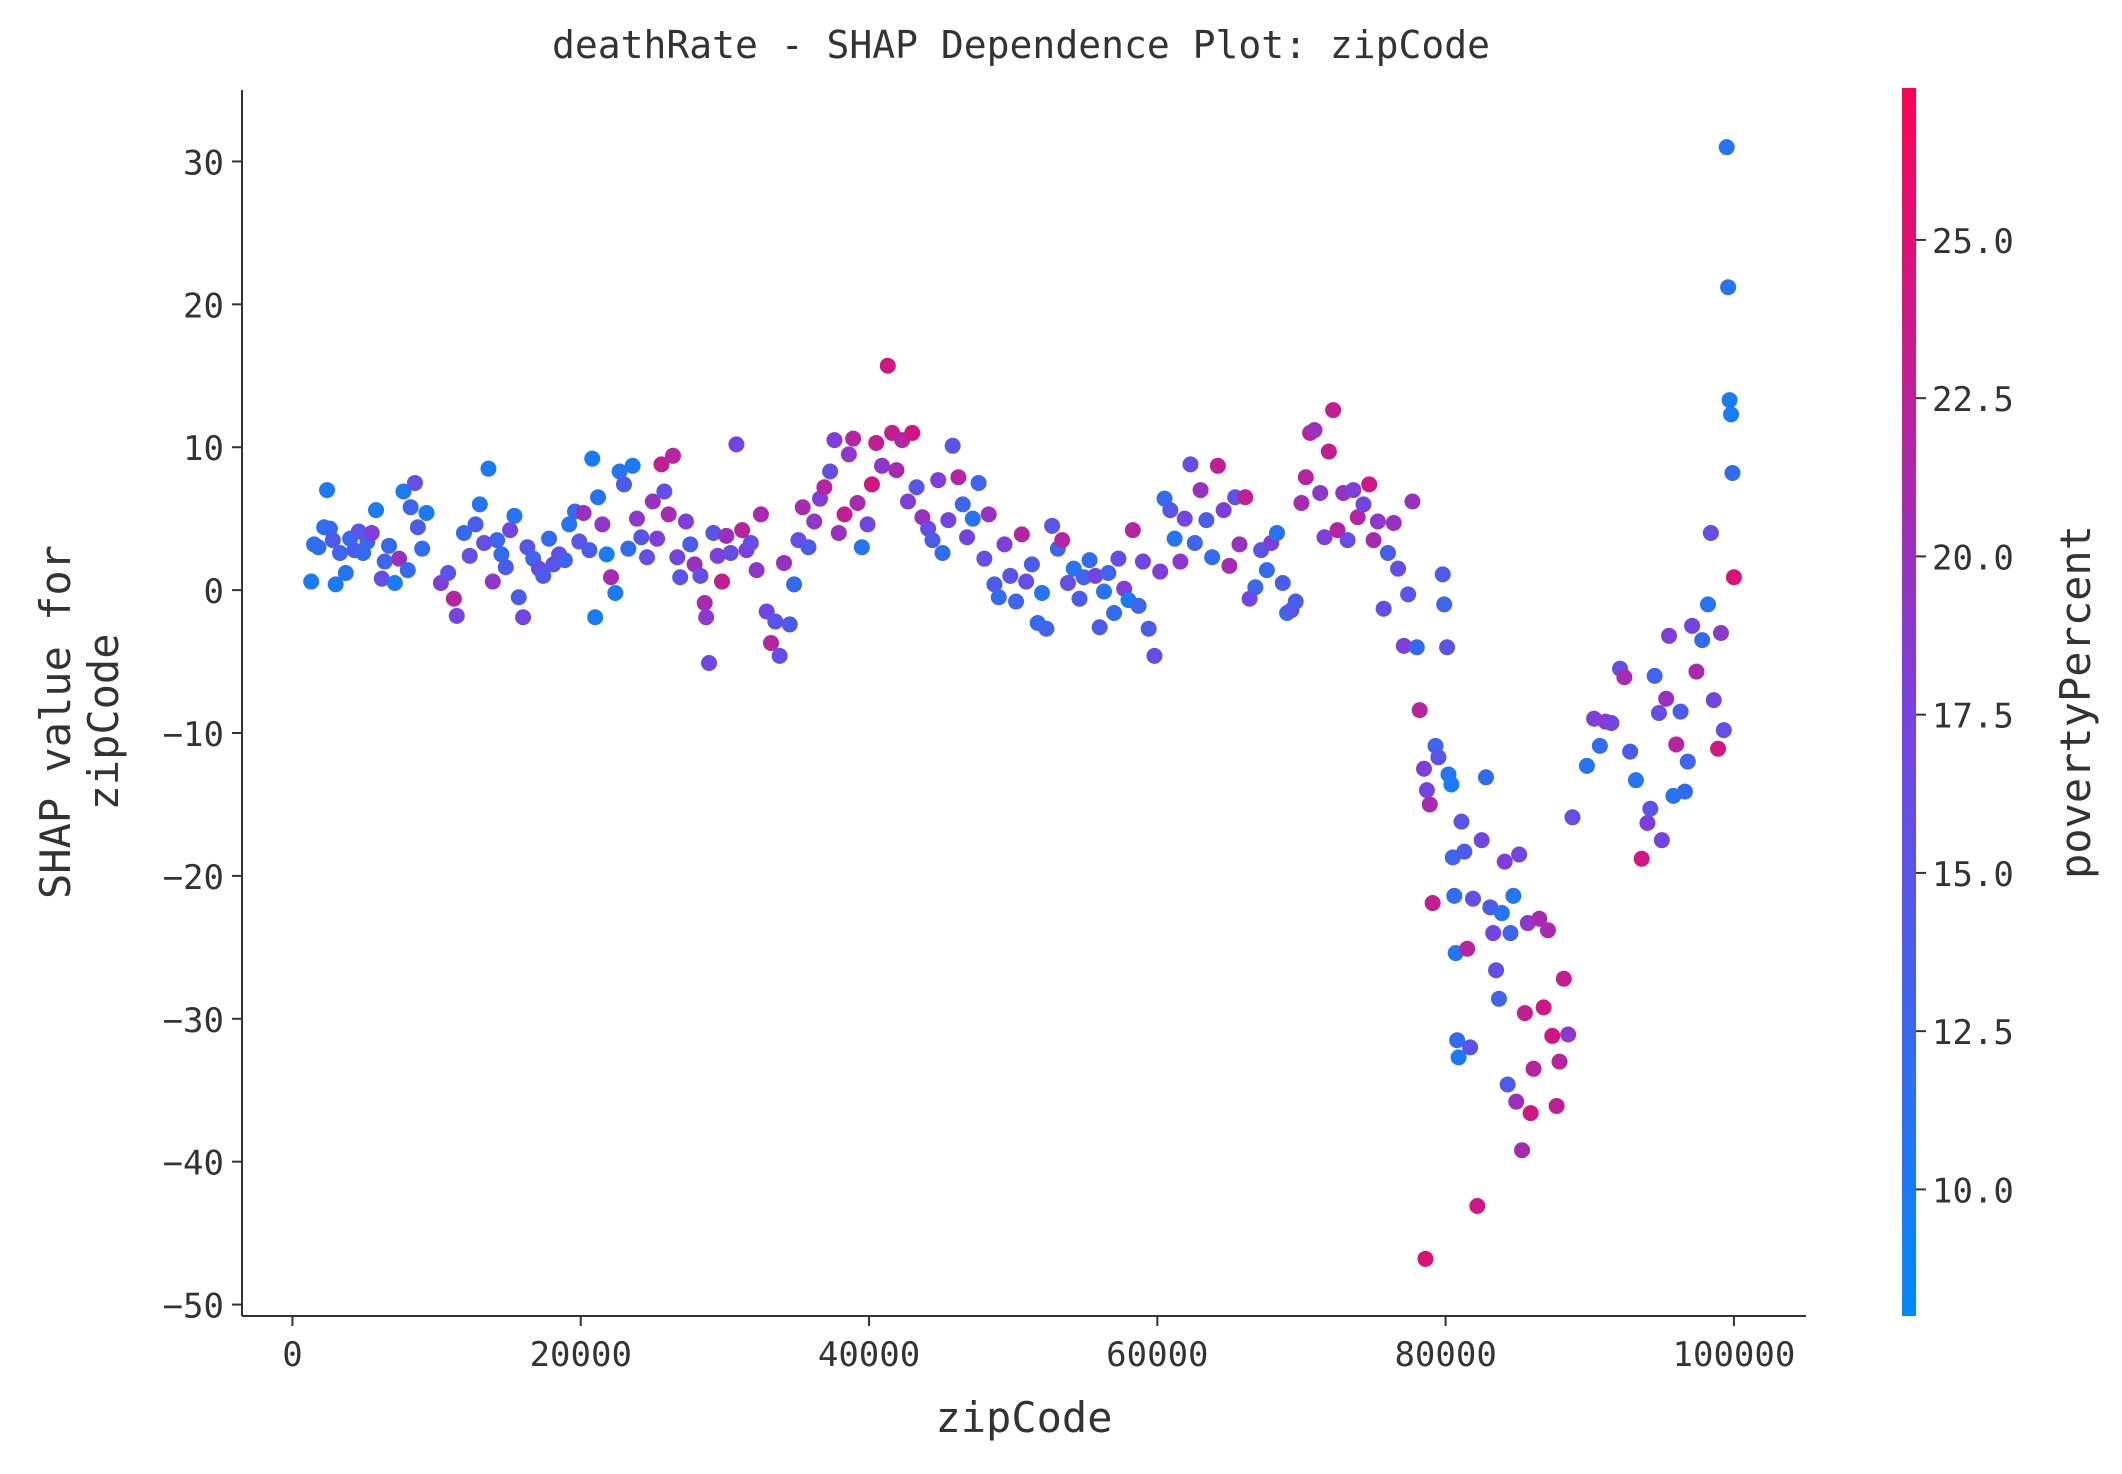 This screenshot has width=2122, height=1474. I want to click on colorbar-tick-label: 20.0, so click(1973, 558).